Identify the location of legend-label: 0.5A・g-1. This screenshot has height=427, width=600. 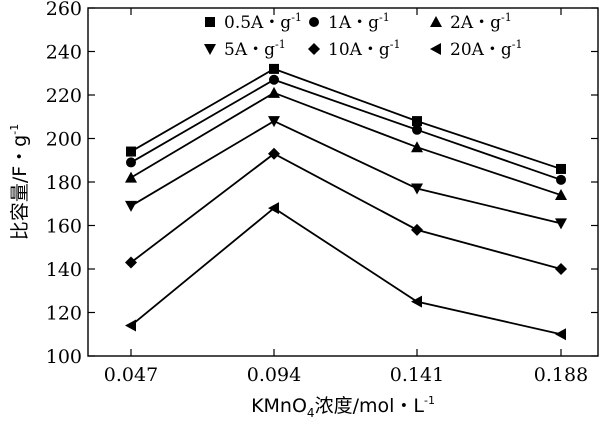
(263, 22).